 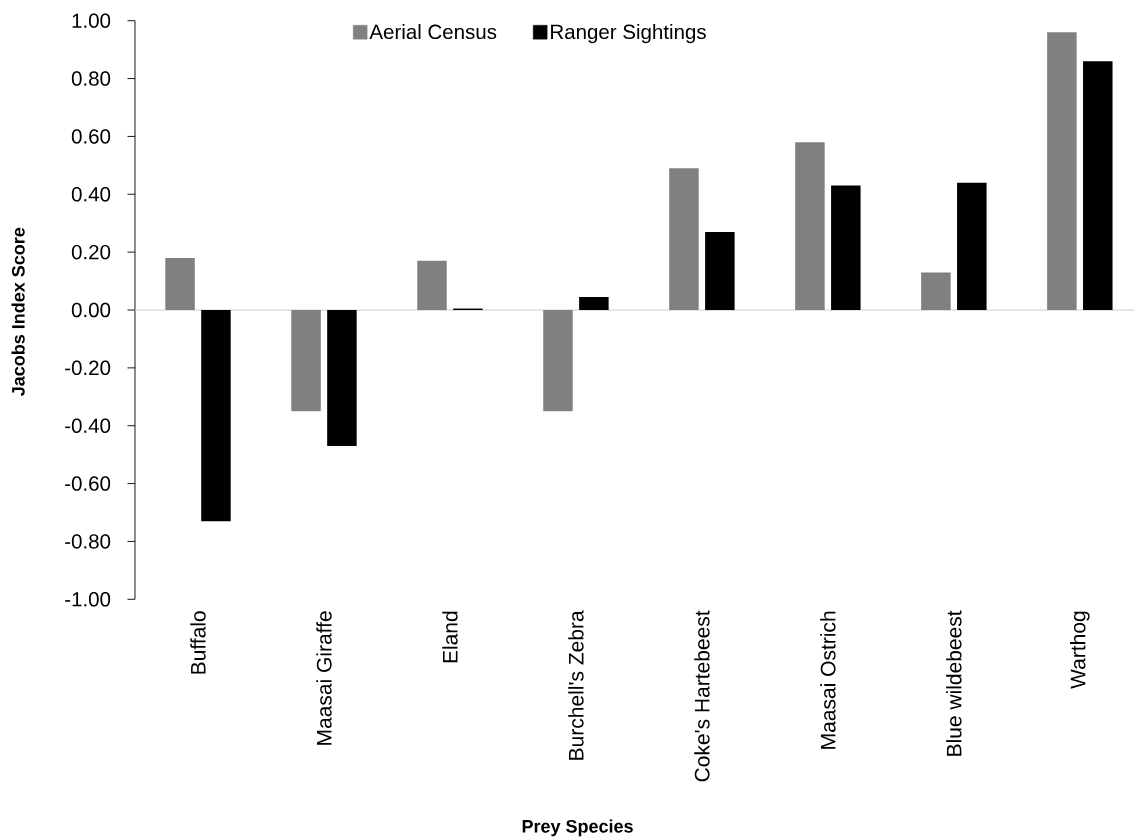 What do you see at coordinates (91, 310) in the screenshot?
I see `y-tick-label: 0.00` at bounding box center [91, 310].